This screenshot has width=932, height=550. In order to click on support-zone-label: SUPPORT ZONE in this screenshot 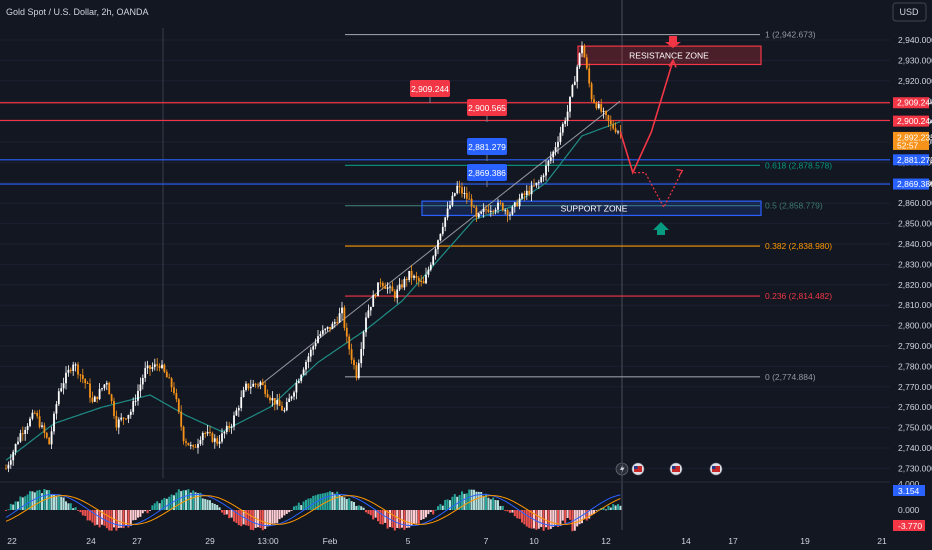, I will do `click(594, 208)`.